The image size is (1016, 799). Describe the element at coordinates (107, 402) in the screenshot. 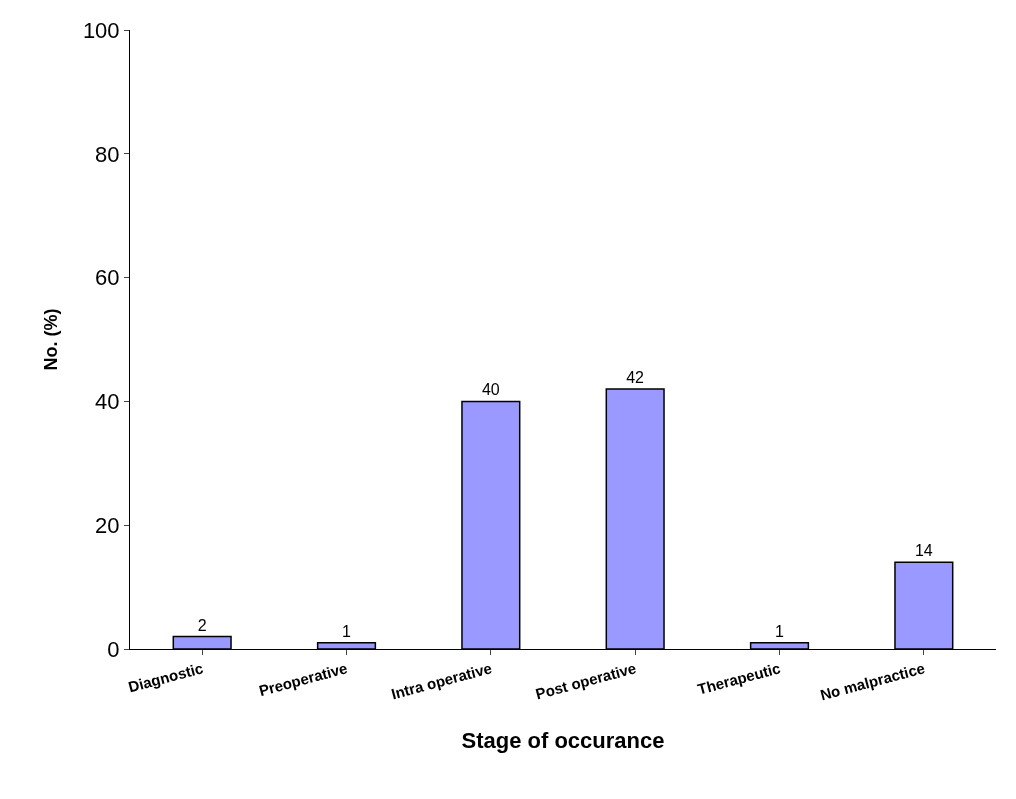

I see `y-tick-label: 40` at that location.